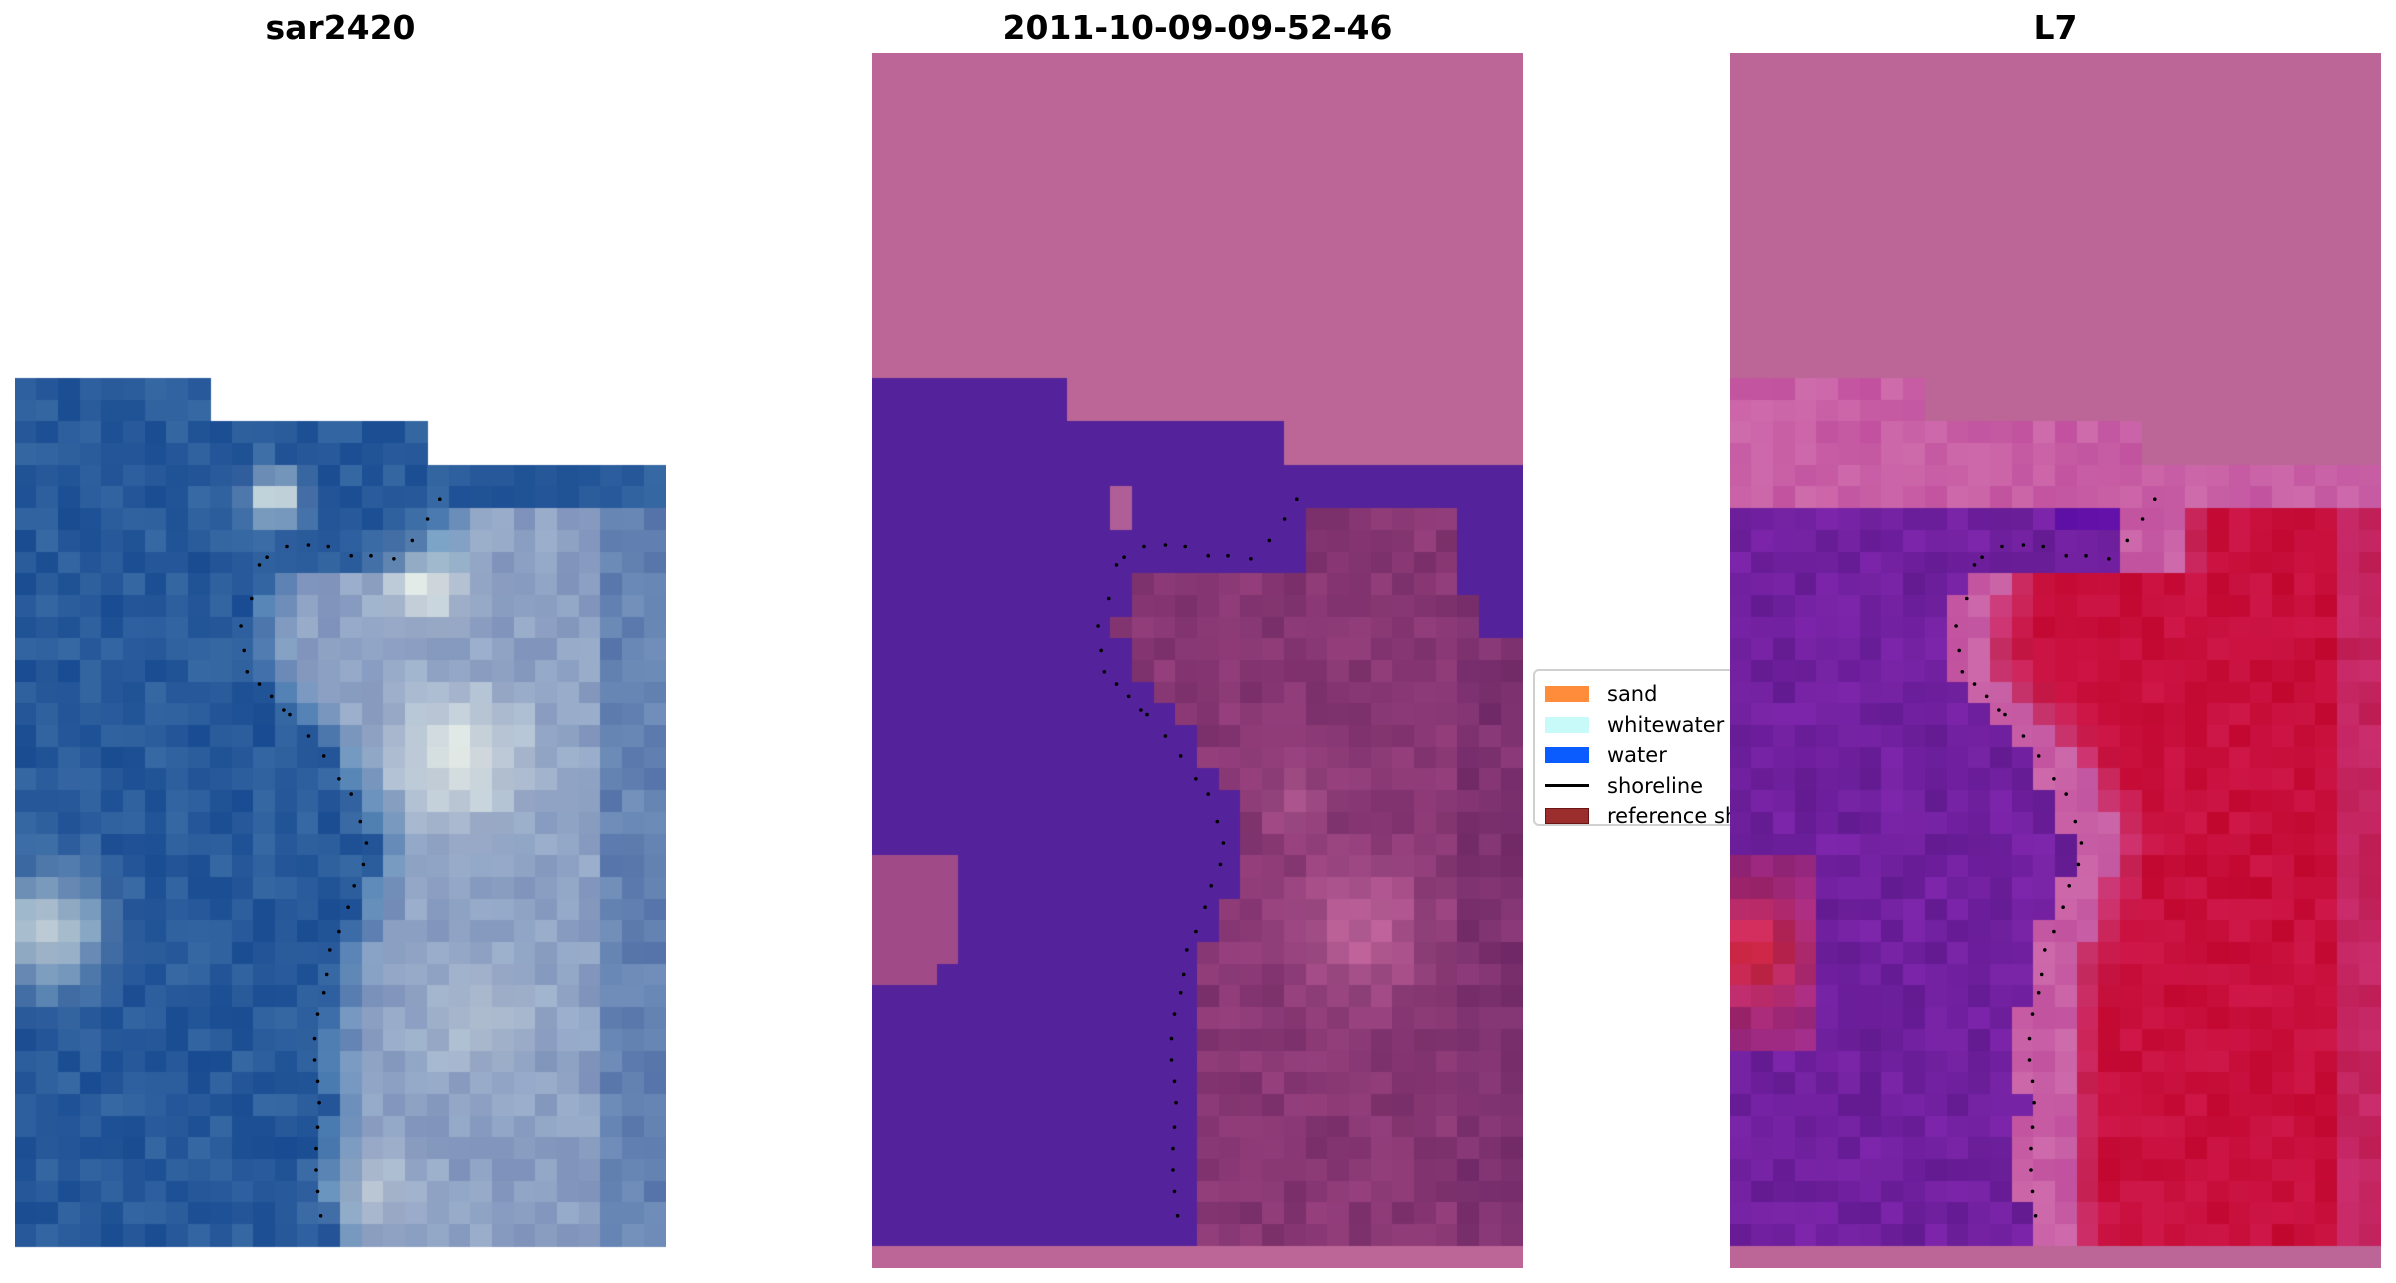  I want to click on legend-item-whitewater: whitewater, so click(1658, 725).